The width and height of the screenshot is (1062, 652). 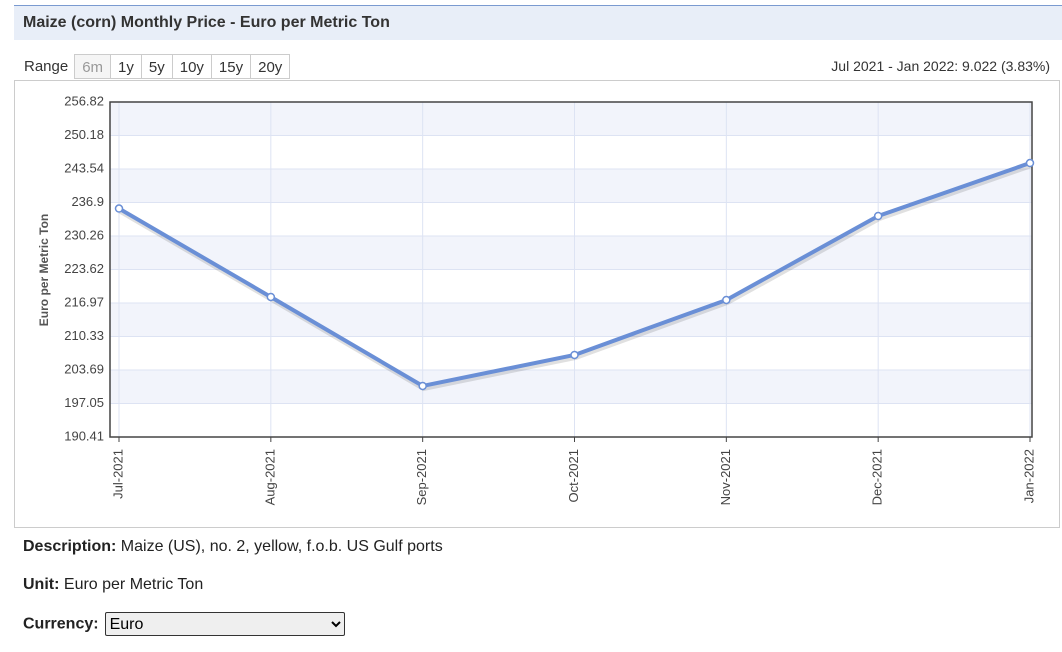 What do you see at coordinates (126, 66) in the screenshot?
I see `range-button: 1y` at bounding box center [126, 66].